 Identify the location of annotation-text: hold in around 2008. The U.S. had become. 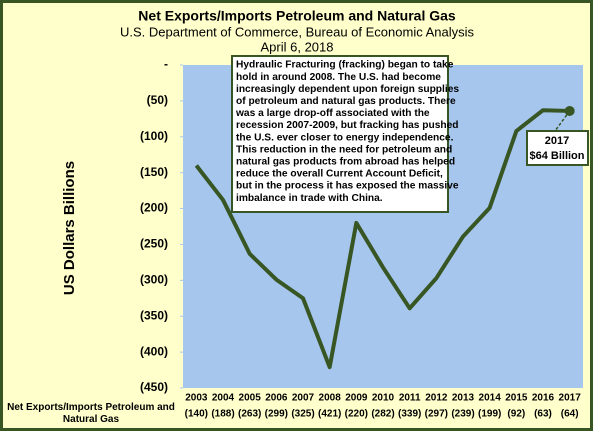
(338, 77).